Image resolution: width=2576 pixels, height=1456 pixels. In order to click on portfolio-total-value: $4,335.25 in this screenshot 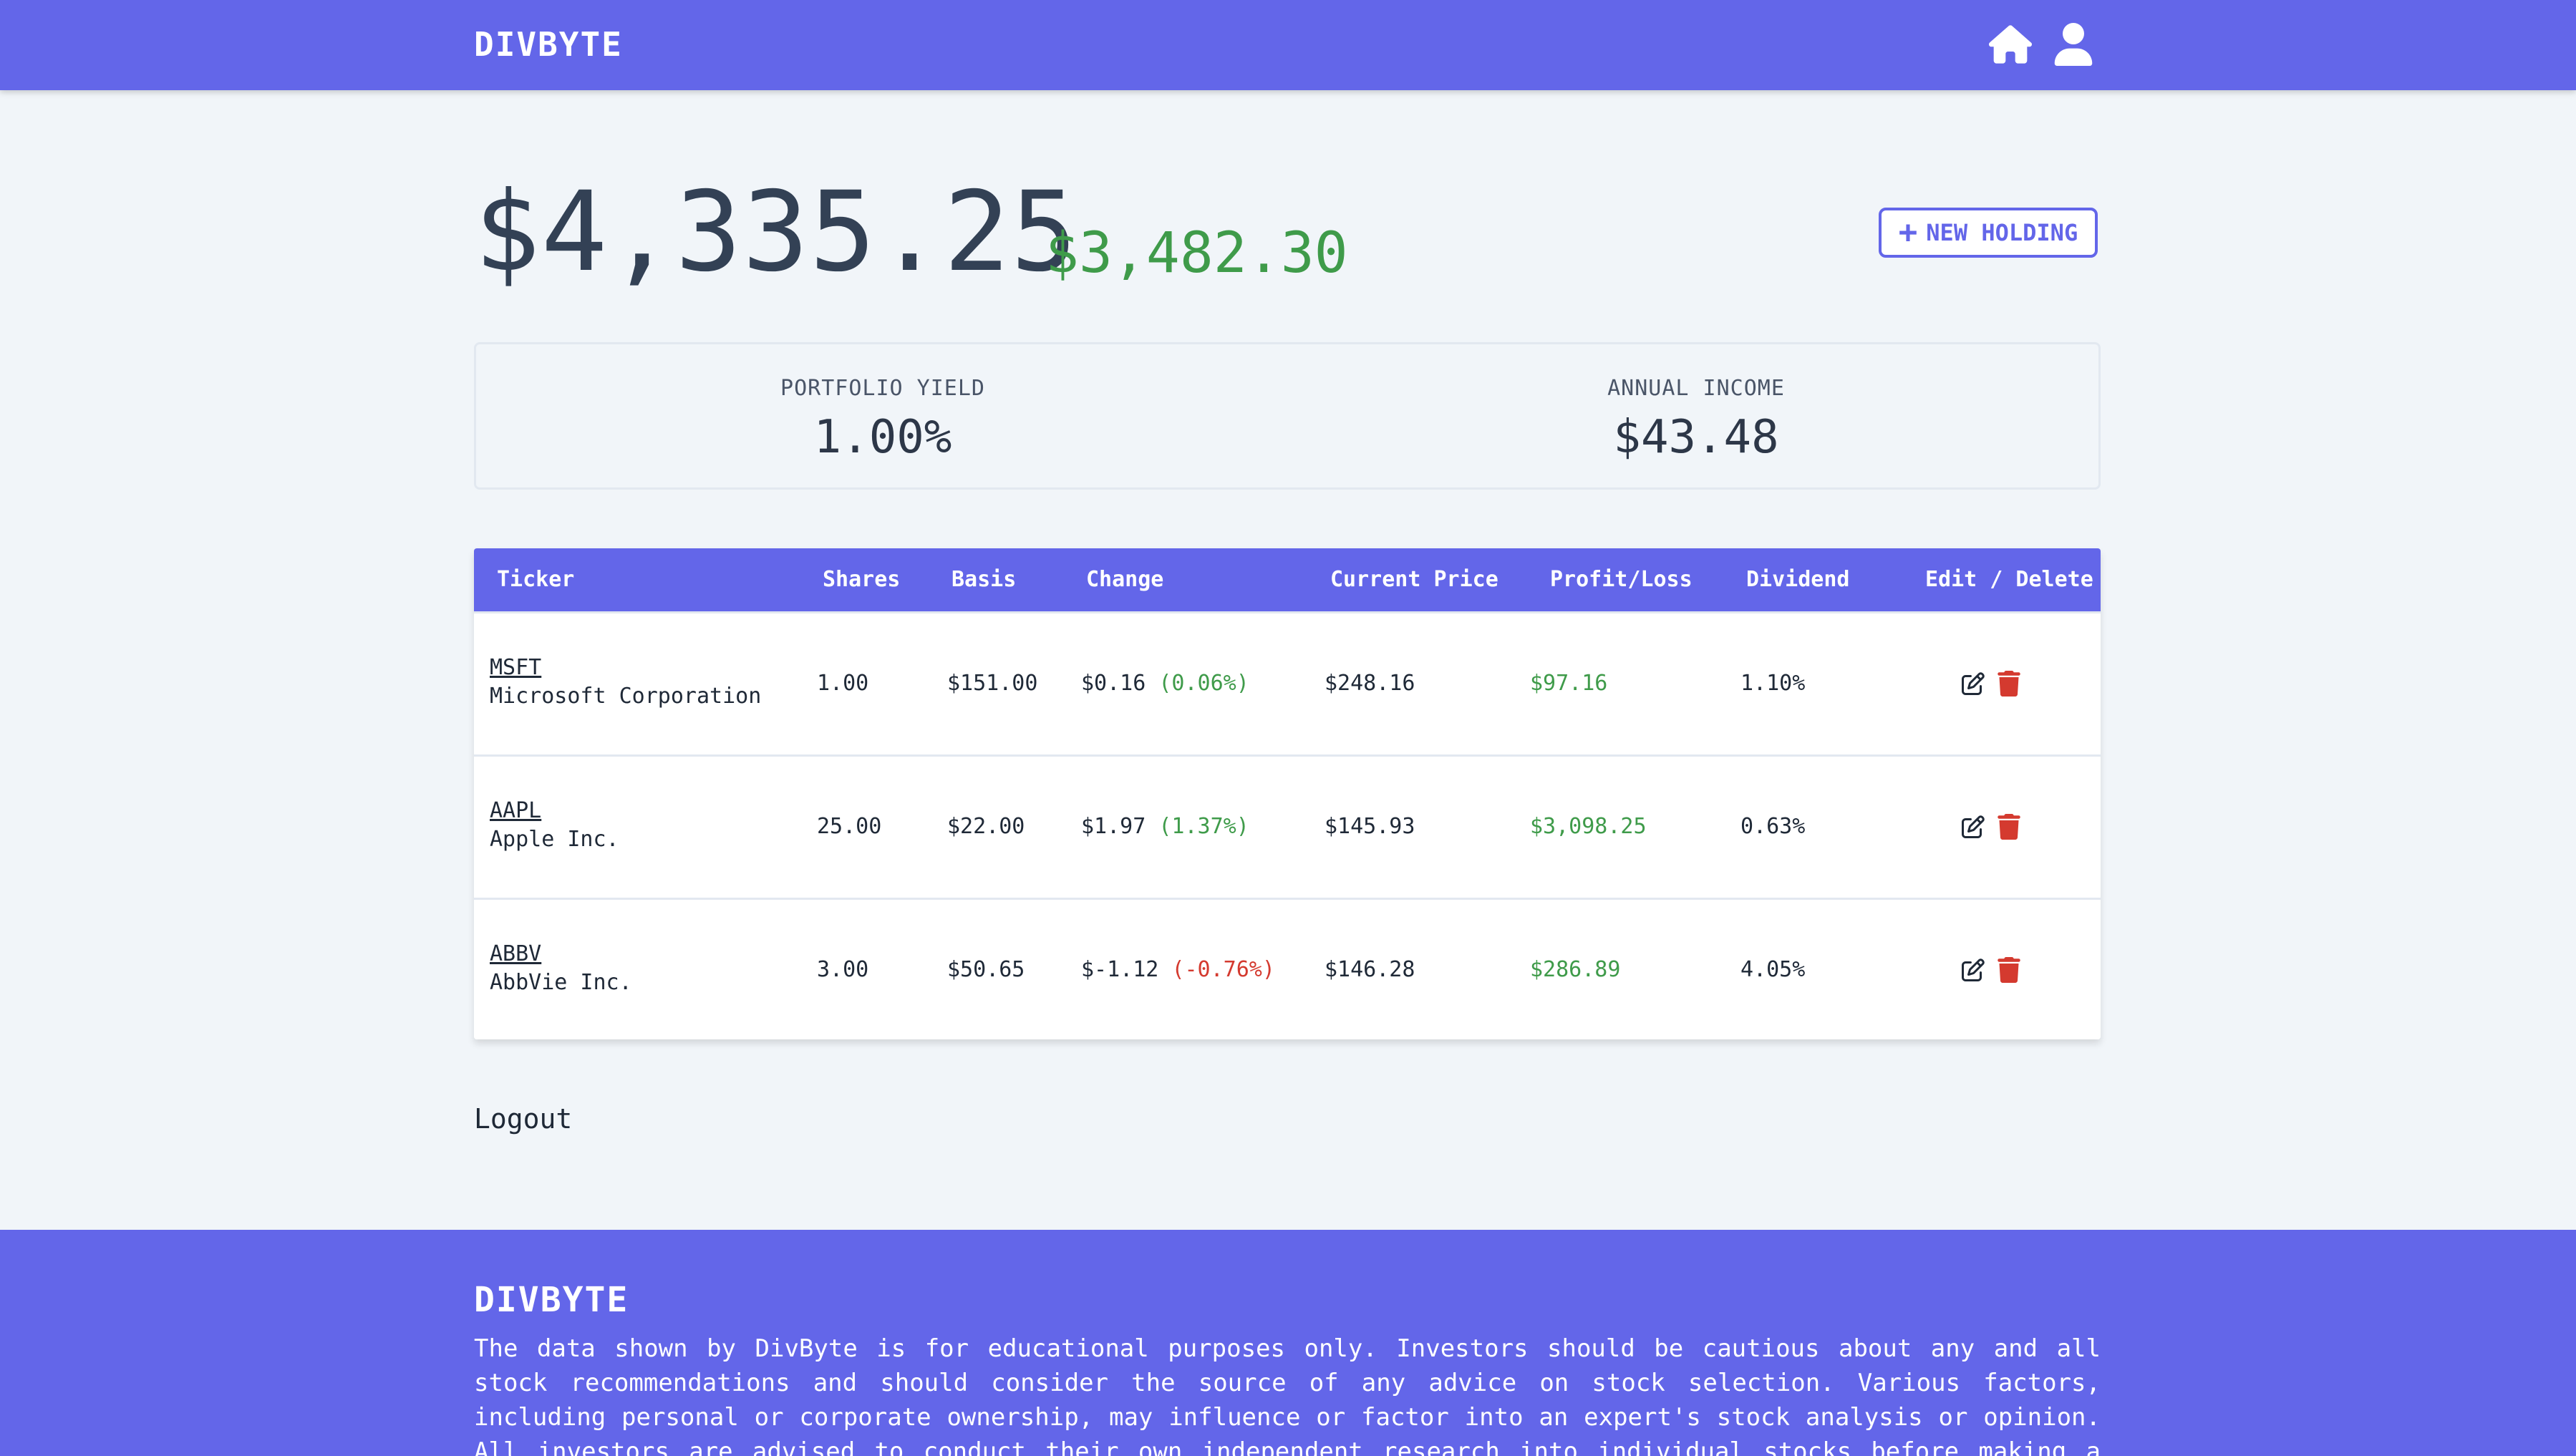, I will do `click(776, 232)`.